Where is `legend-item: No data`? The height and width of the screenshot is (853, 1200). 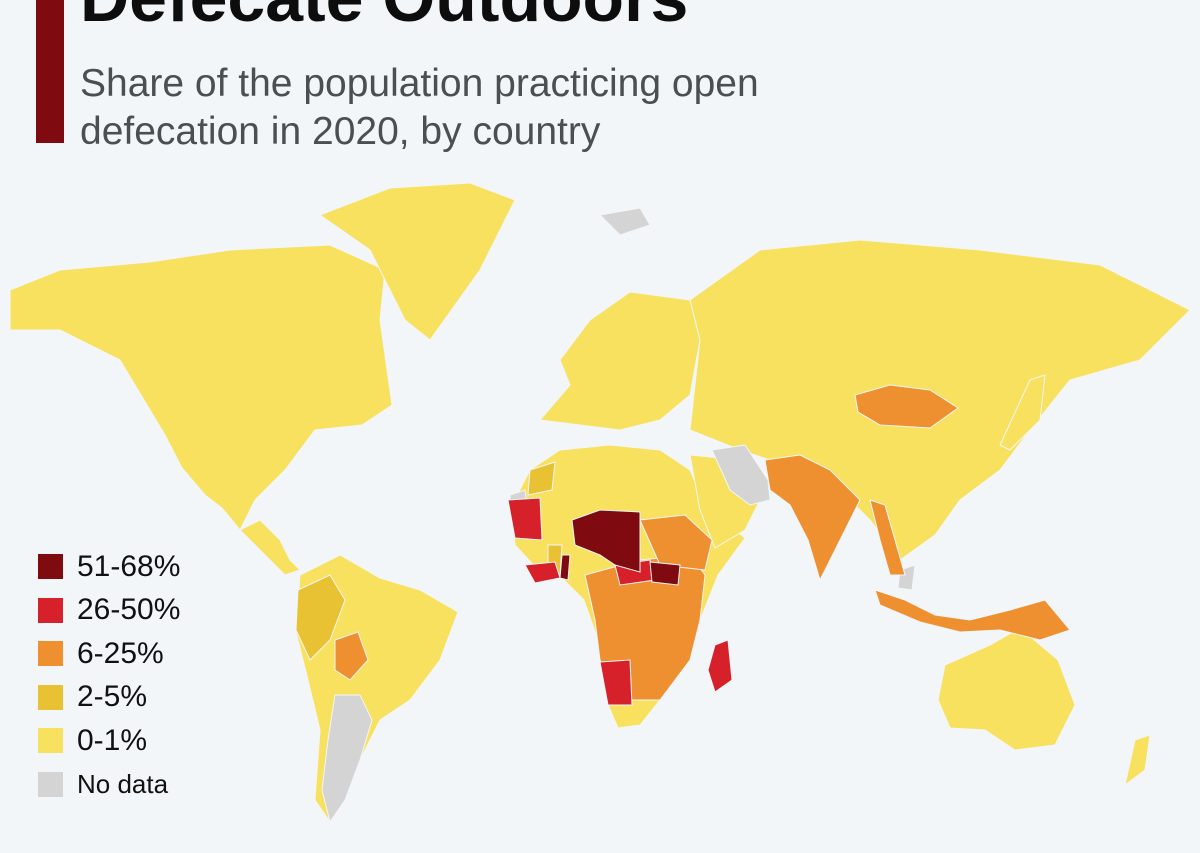
legend-item: No data is located at coordinates (109, 785).